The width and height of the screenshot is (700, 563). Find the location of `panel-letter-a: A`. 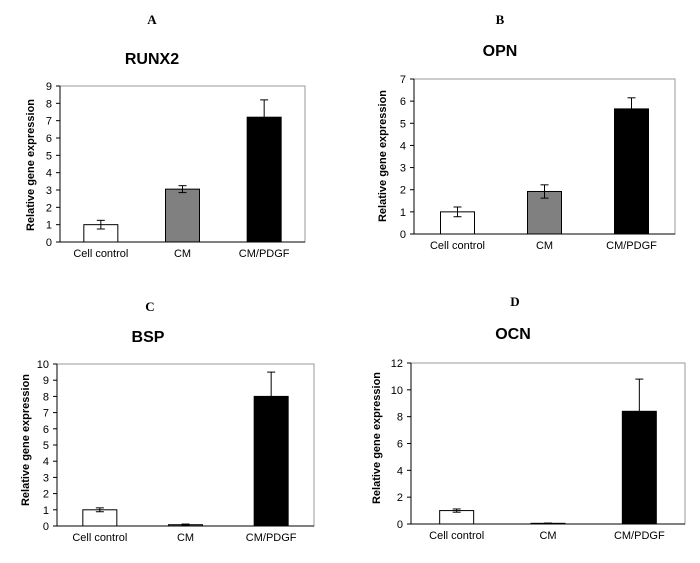

panel-letter-a: A is located at coordinates (152, 19).